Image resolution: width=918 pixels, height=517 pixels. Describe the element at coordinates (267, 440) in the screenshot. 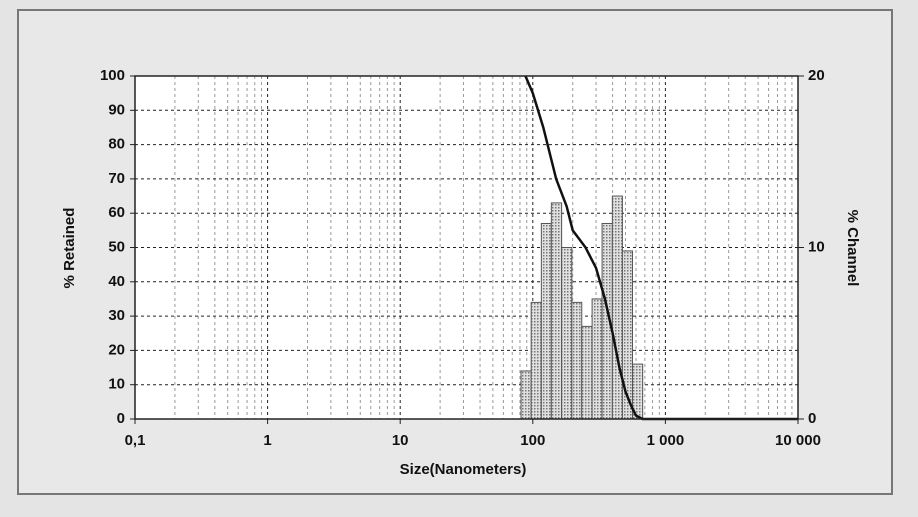

I see `x-tick-label: 1` at that location.